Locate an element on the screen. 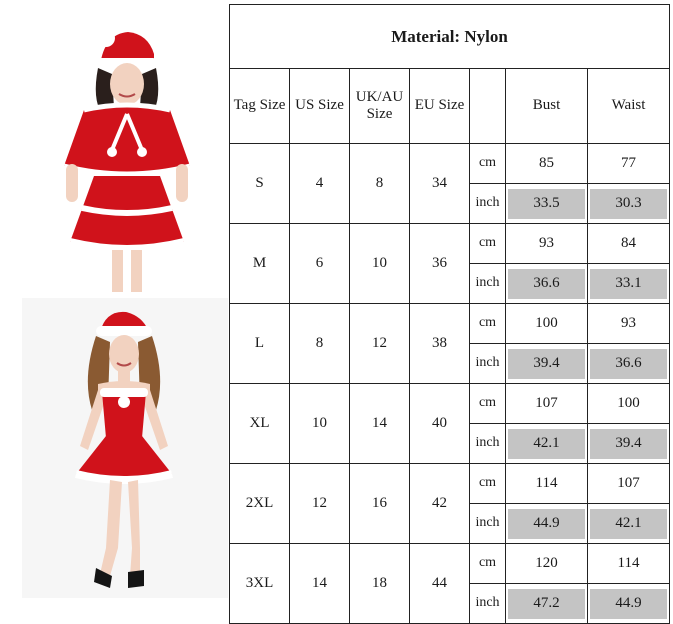  waist-cm-cell: 107 is located at coordinates (628, 482).